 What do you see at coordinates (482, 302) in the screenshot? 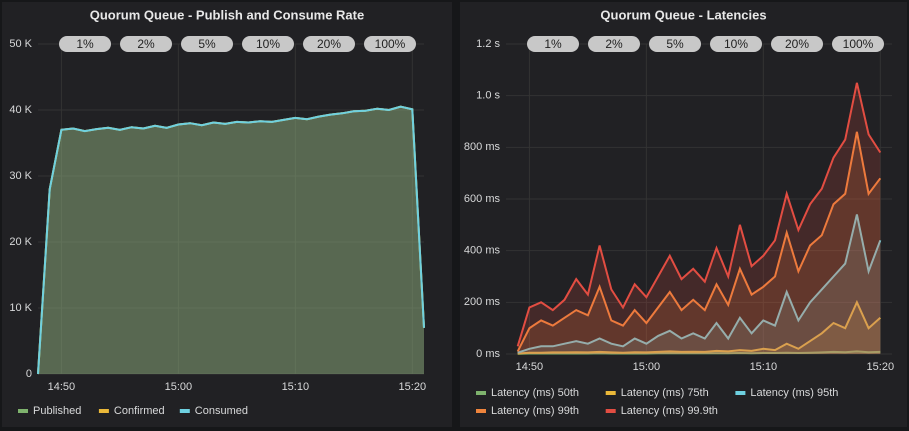
I see `y-tick-label: 200 ms` at bounding box center [482, 302].